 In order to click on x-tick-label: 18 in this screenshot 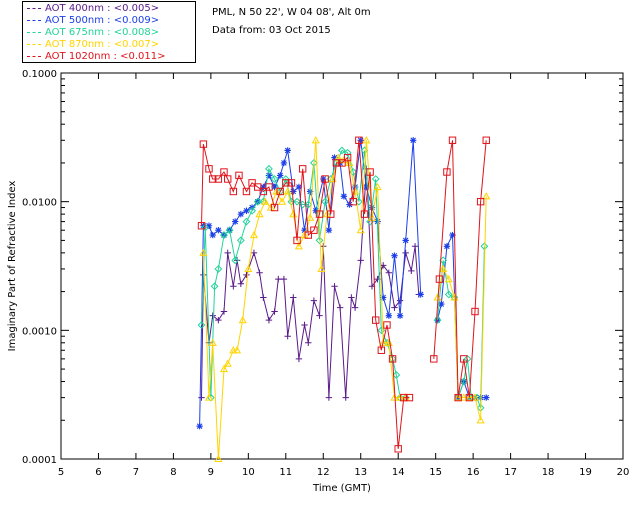, I will do `click(548, 472)`.